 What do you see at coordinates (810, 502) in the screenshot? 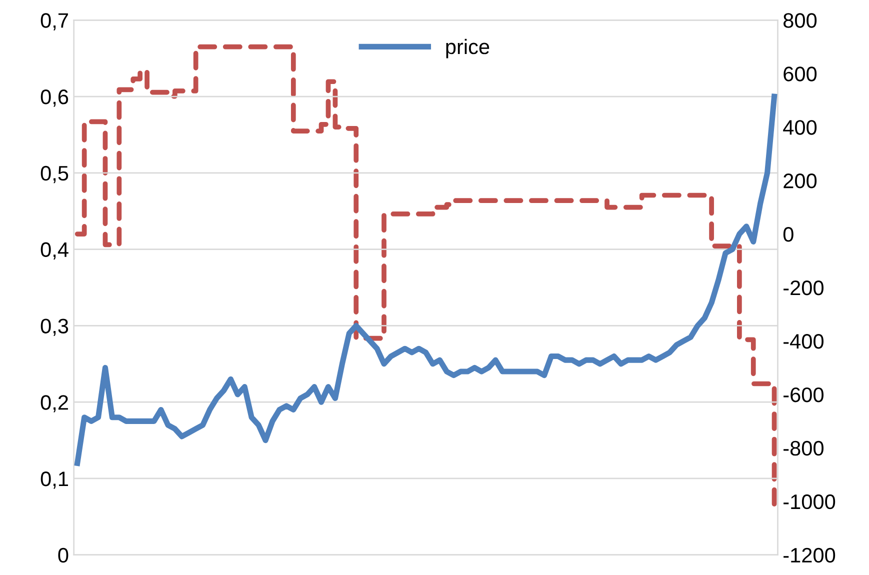
I see `y2-tick-label: -1000` at bounding box center [810, 502].